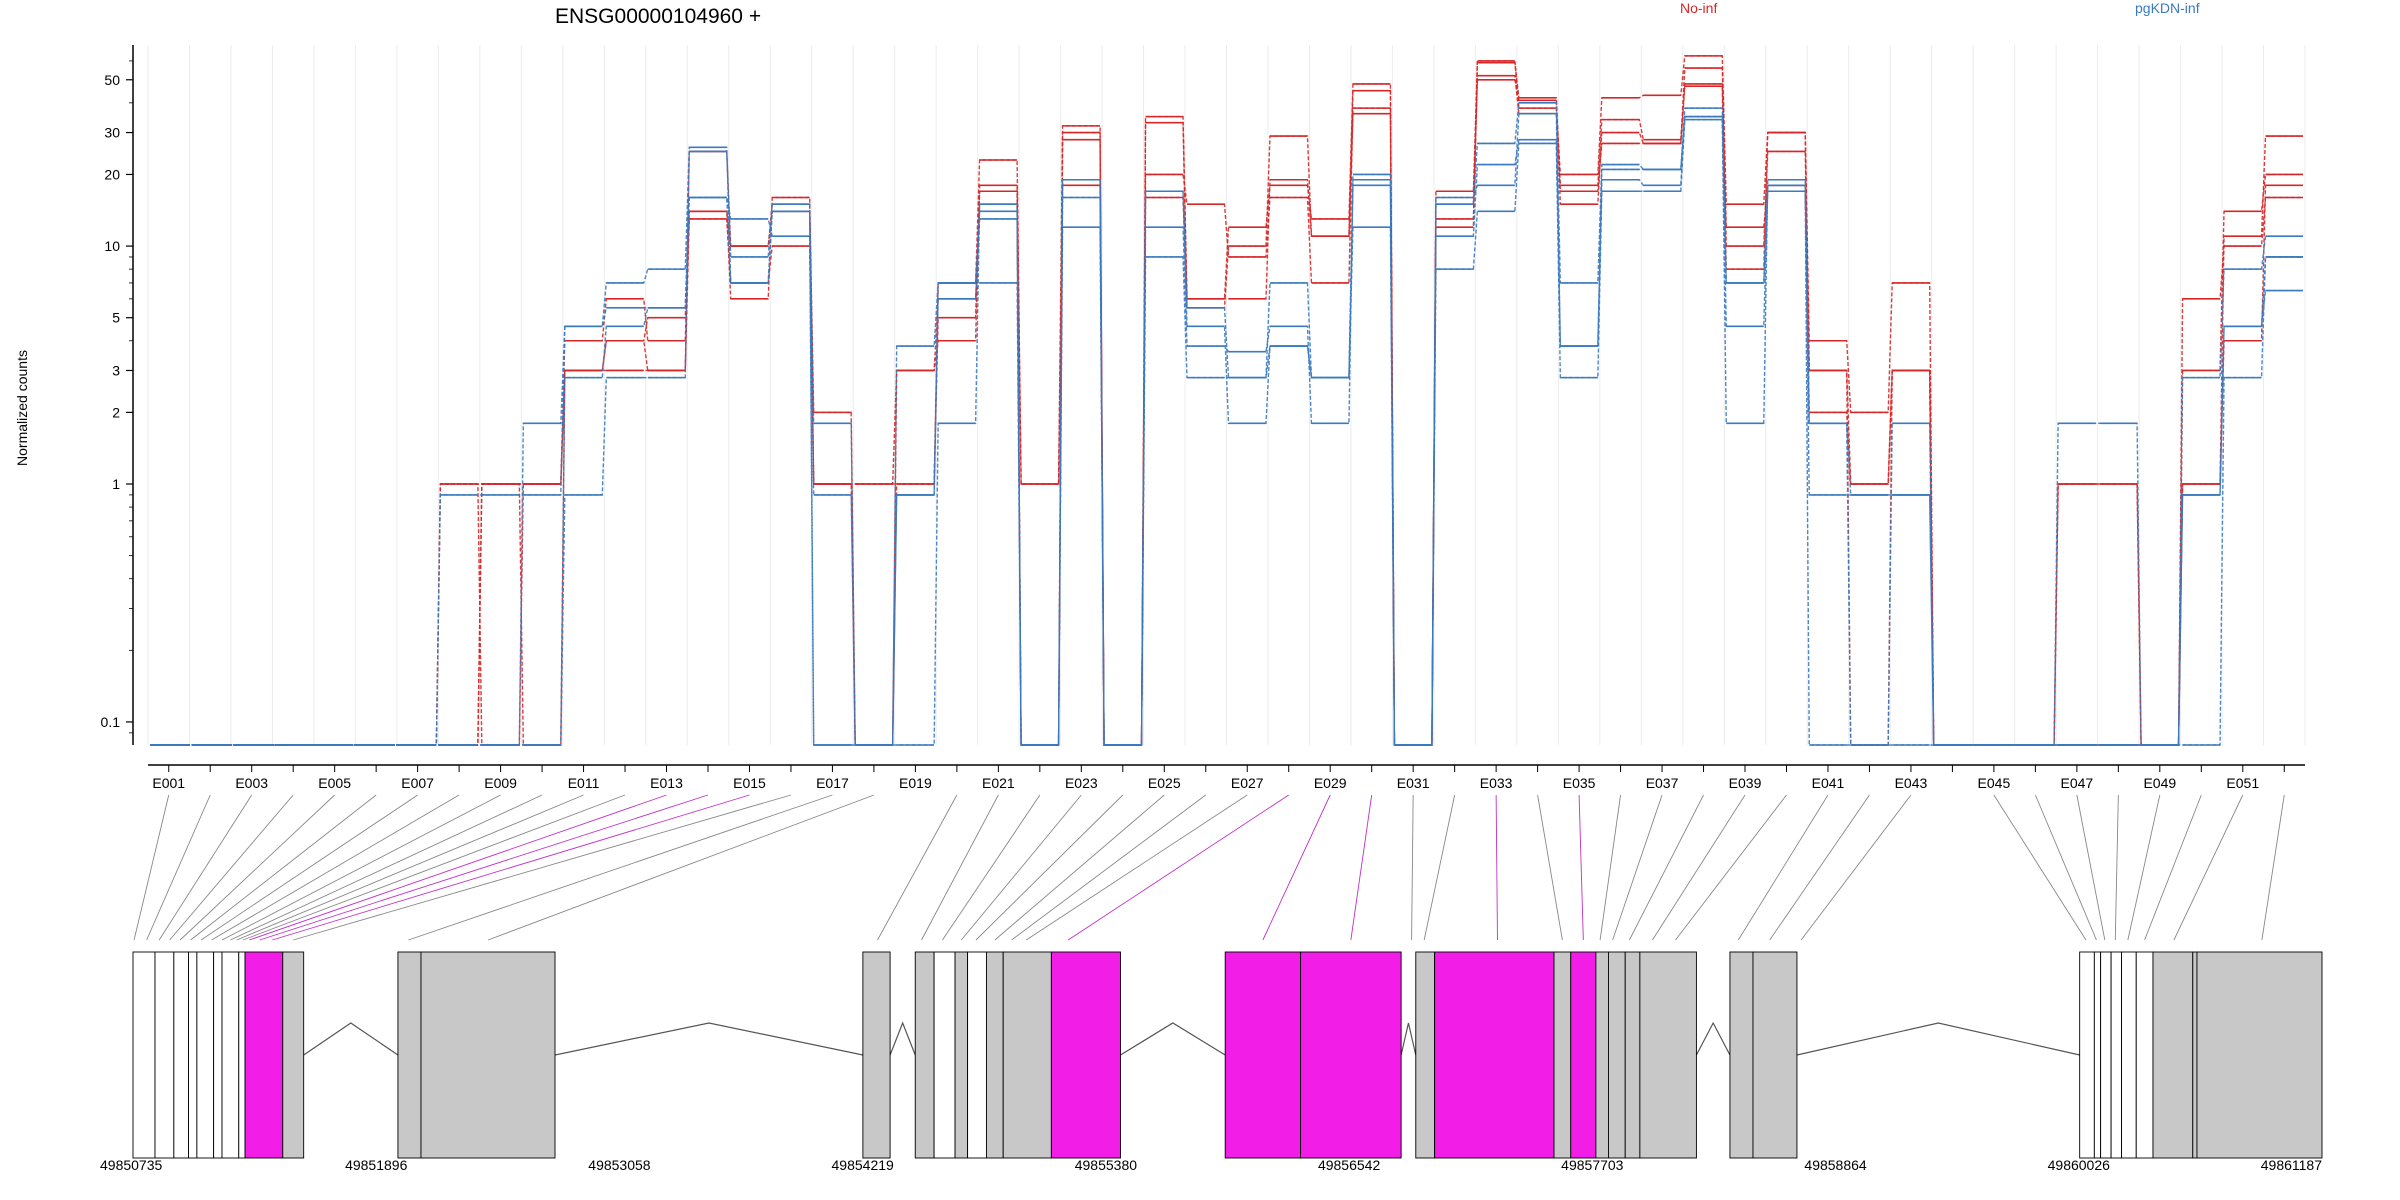 This screenshot has width=2400, height=1200. I want to click on chart-title: ENSG00000104960 +, so click(658, 16).